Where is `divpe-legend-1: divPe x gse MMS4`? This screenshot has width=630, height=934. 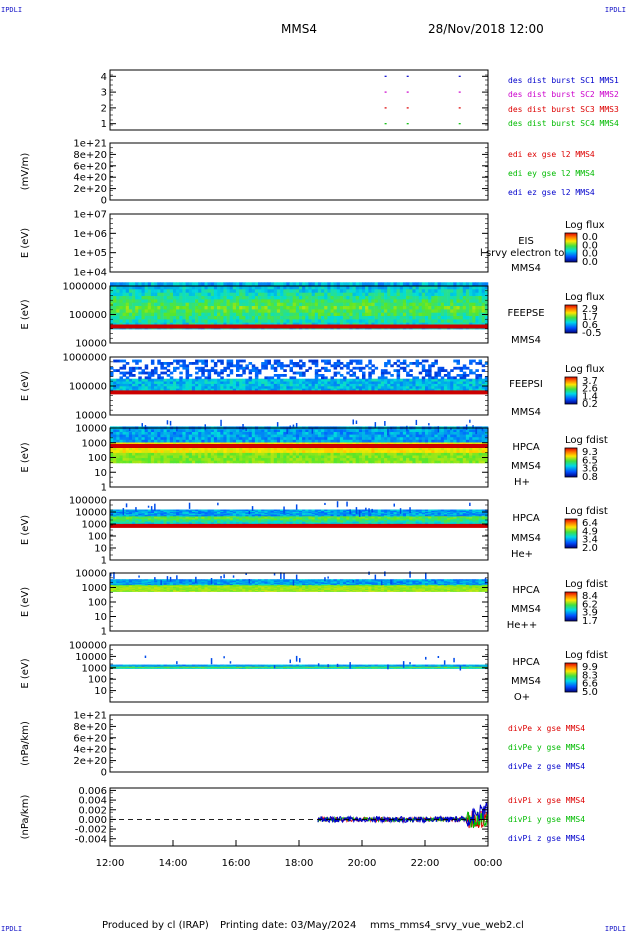 divpe-legend-1: divPe x gse MMS4 is located at coordinates (546, 728).